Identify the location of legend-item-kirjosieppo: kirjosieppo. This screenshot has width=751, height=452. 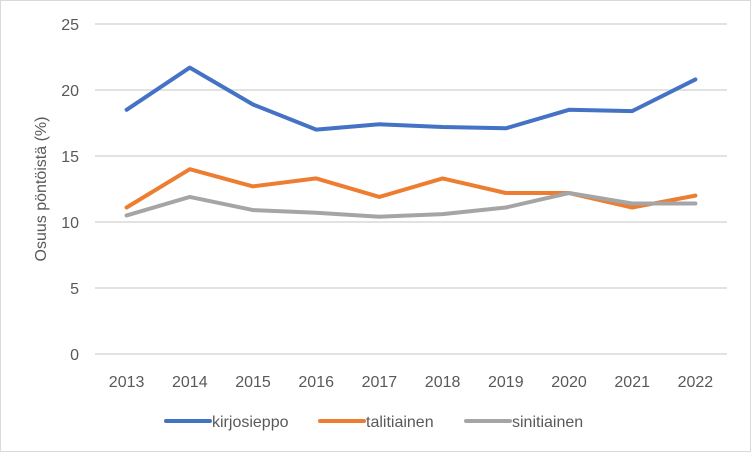
(226, 422).